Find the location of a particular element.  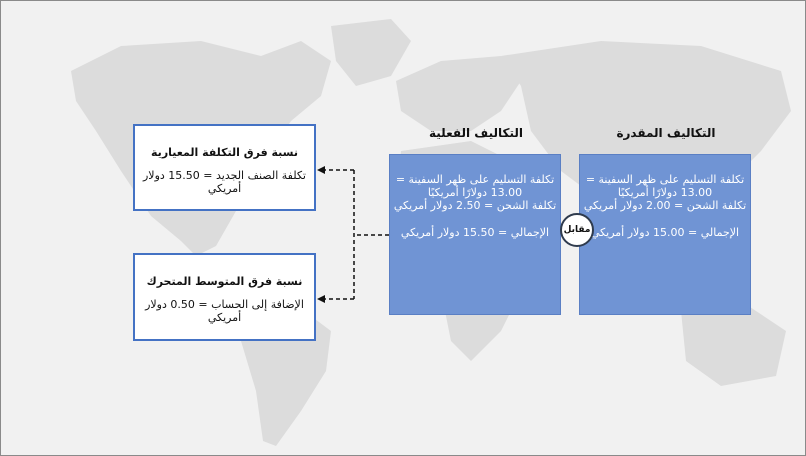

actual-total: الإجمالي = 15.50 دولار أمريكي is located at coordinates (475, 232).